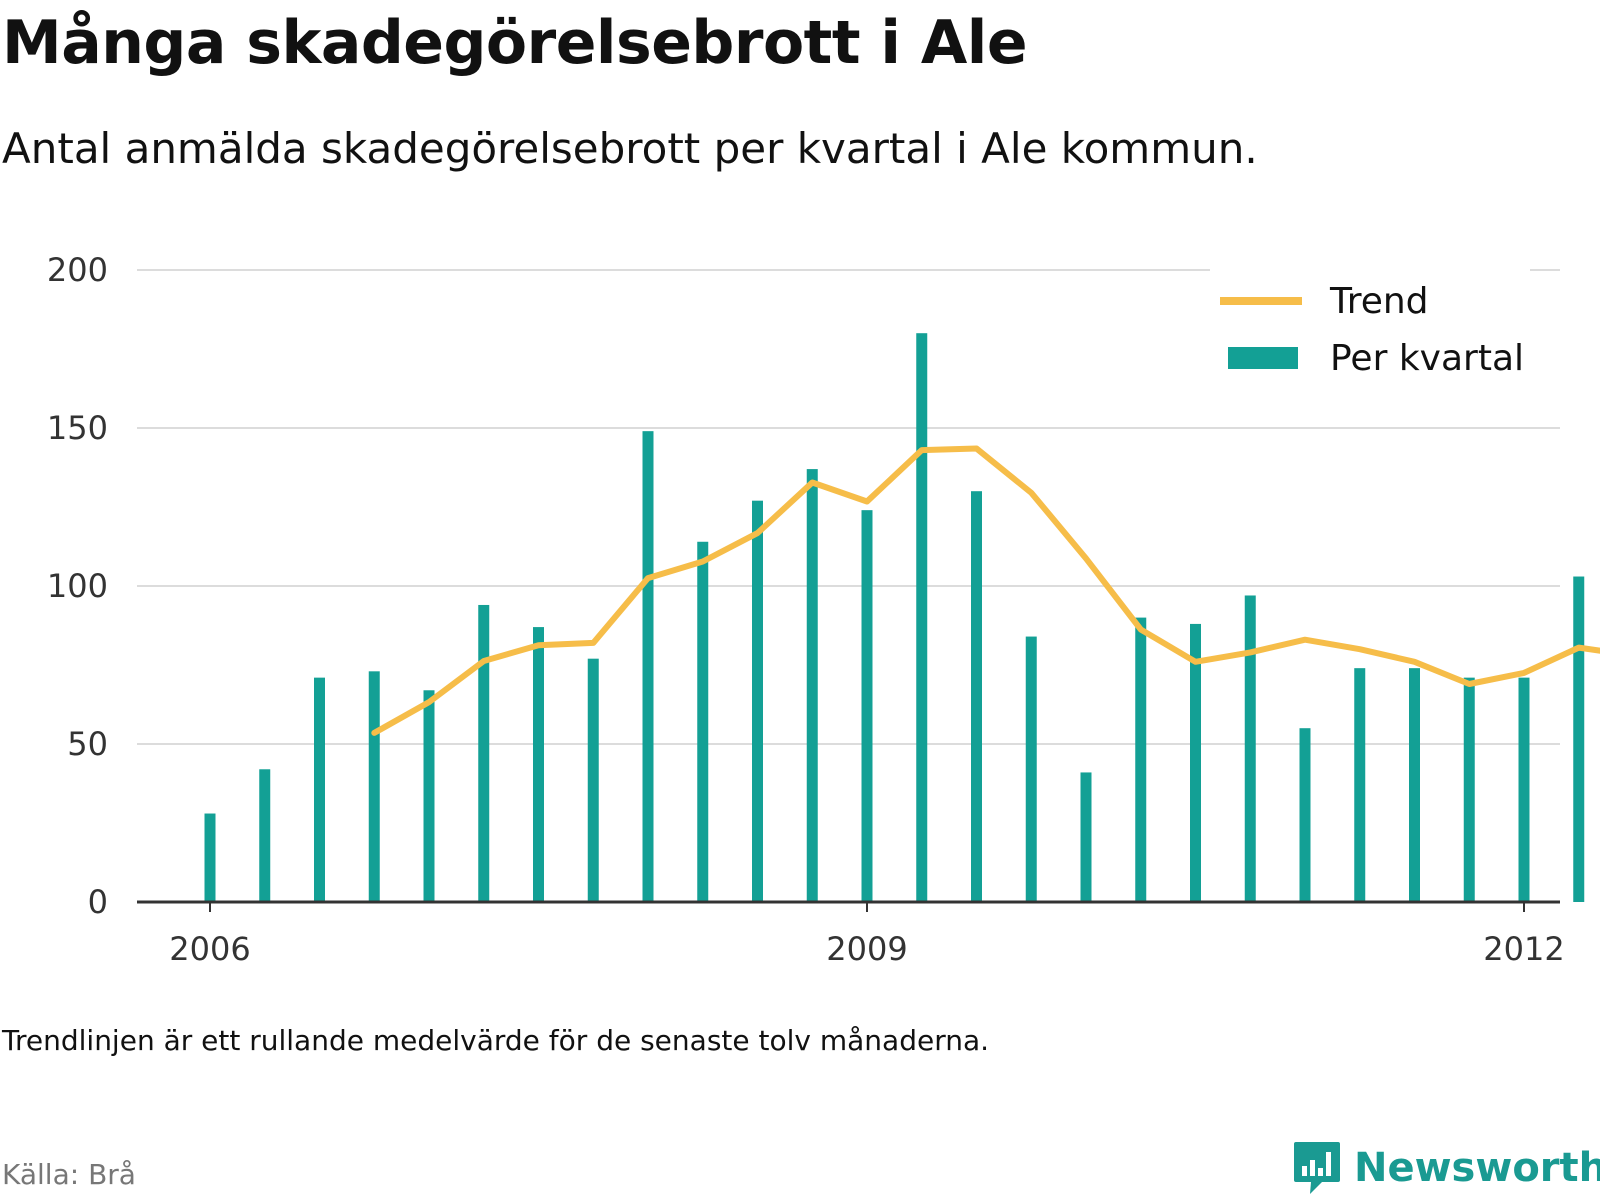 This screenshot has width=1600, height=1200. I want to click on x-tick-label: 2009, so click(866, 949).